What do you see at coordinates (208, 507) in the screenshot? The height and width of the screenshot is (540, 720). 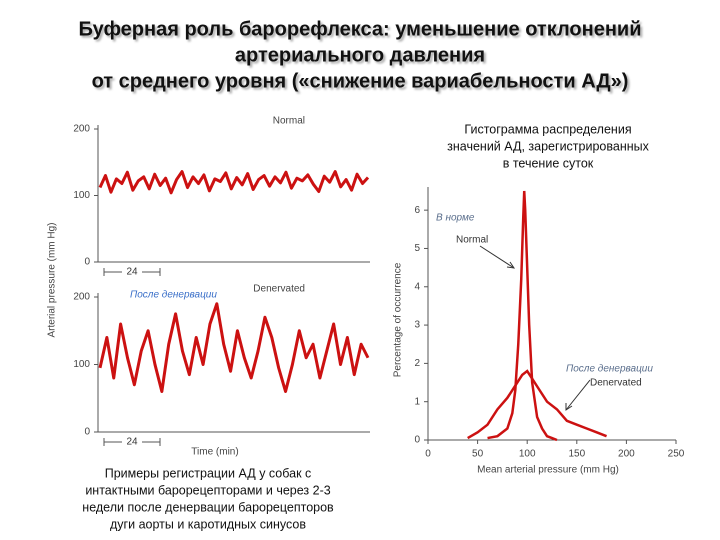 I see `caption-line: недели после денервации барорецепторов` at bounding box center [208, 507].